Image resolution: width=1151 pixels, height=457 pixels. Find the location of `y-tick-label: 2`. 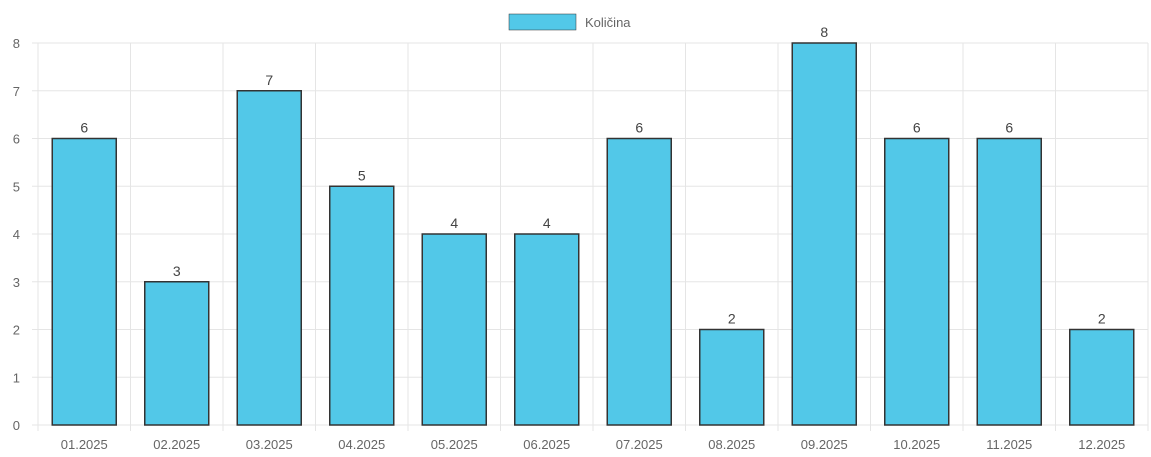

y-tick-label: 2 is located at coordinates (16, 330).